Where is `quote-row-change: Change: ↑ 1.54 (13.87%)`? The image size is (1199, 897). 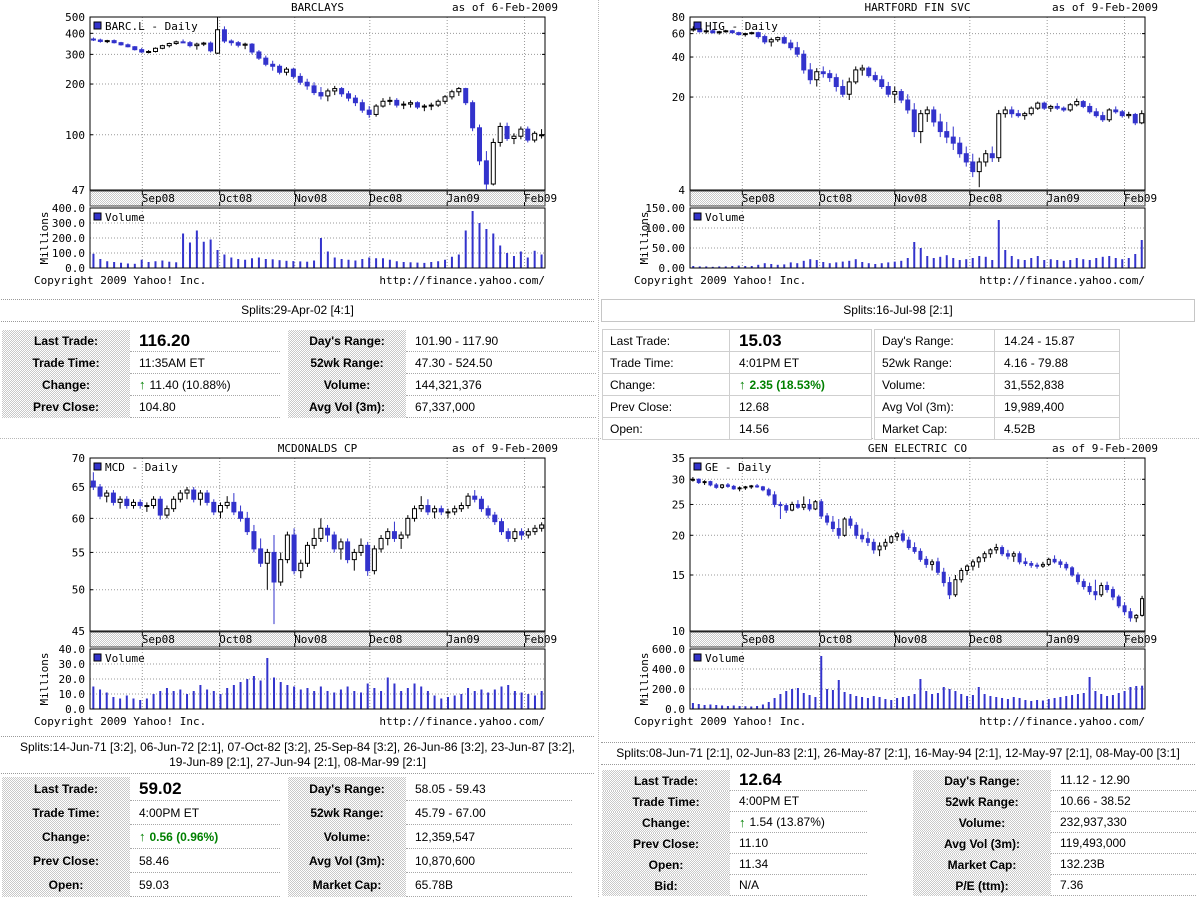 quote-row-change: Change: ↑ 1.54 (13.87%) is located at coordinates (734, 822).